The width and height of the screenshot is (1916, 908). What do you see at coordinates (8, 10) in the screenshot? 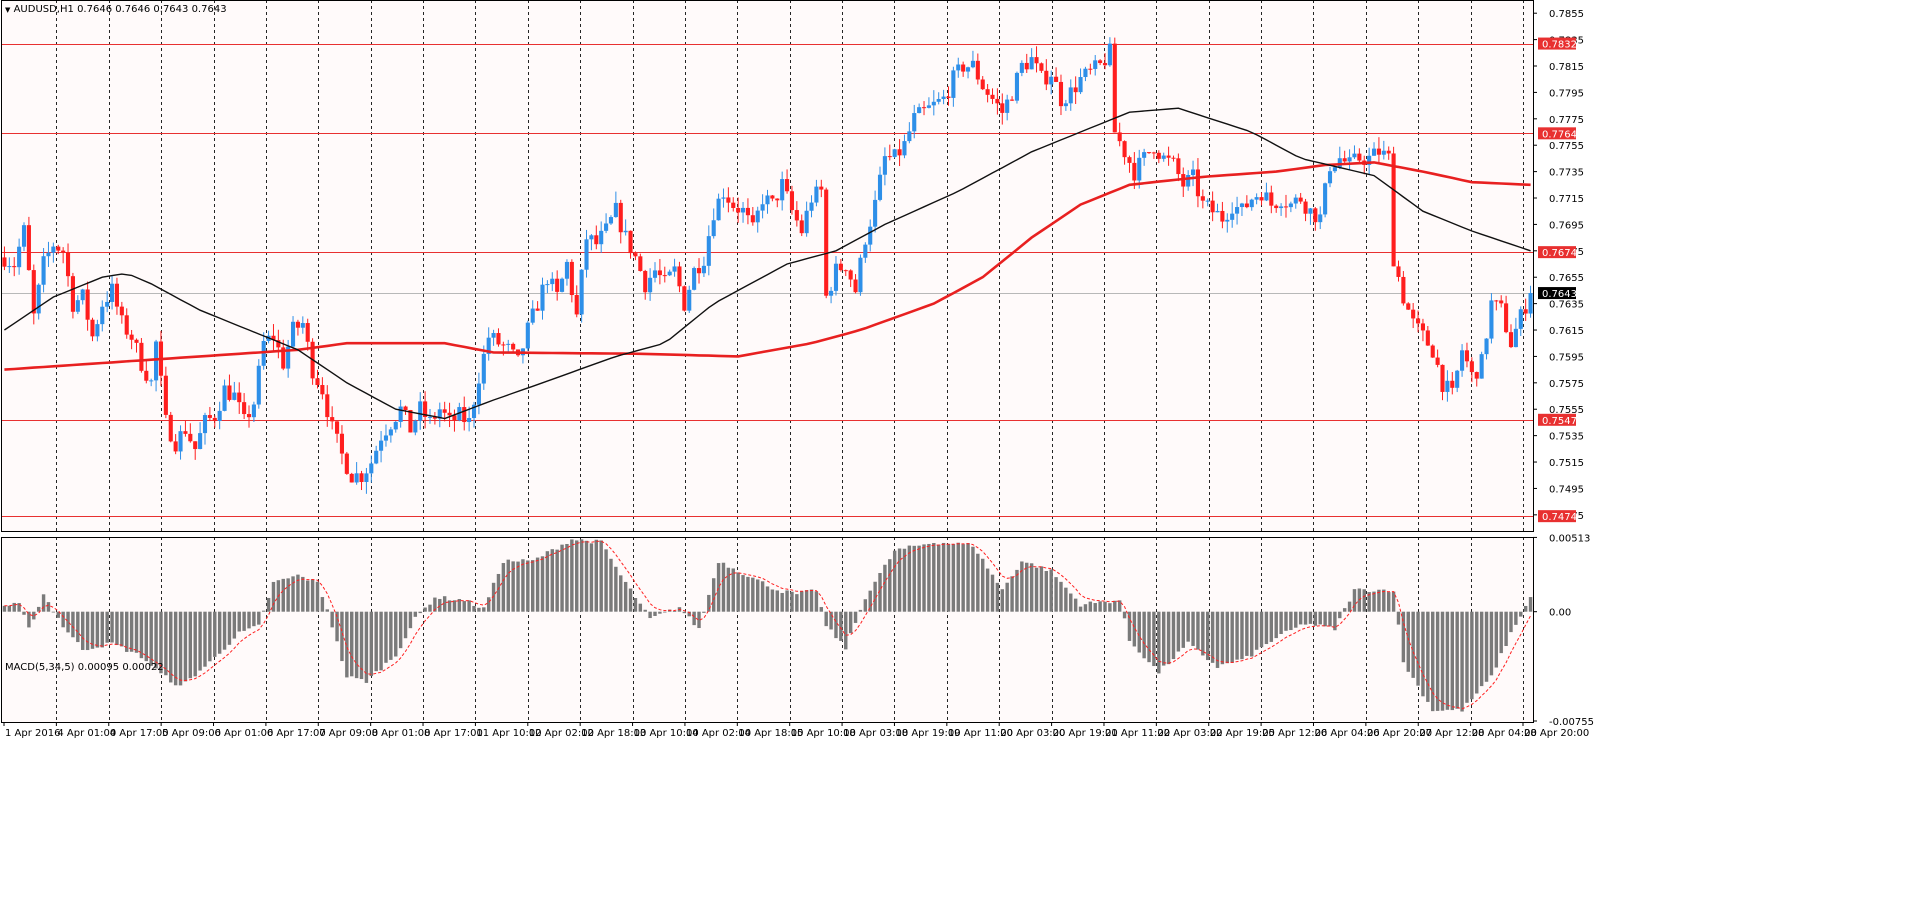
I see `chevron-down-icon: ▼` at bounding box center [8, 10].